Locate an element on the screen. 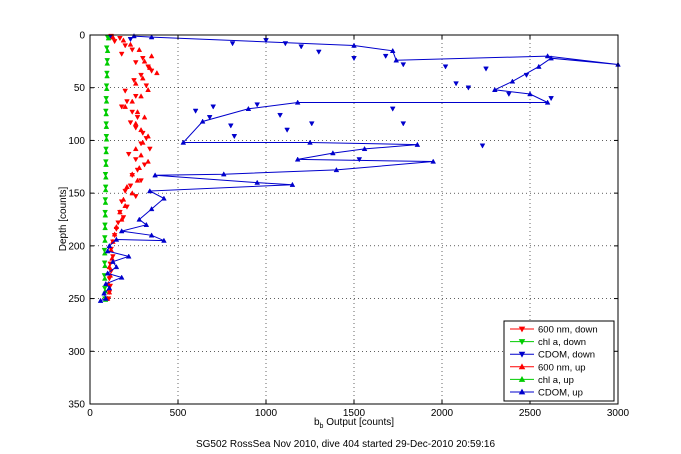 The height and width of the screenshot is (454, 681). x-tick-label: 500 is located at coordinates (178, 413).